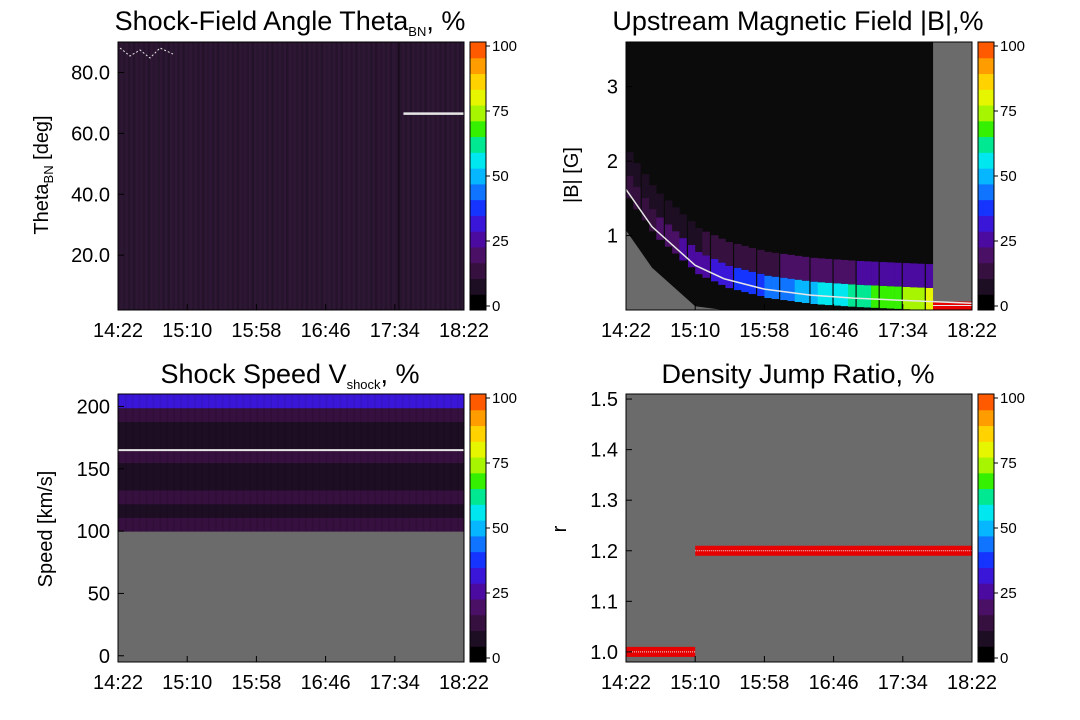  Describe the element at coordinates (972, 331) in the screenshot. I see `x-tick-label: 18:22` at that location.